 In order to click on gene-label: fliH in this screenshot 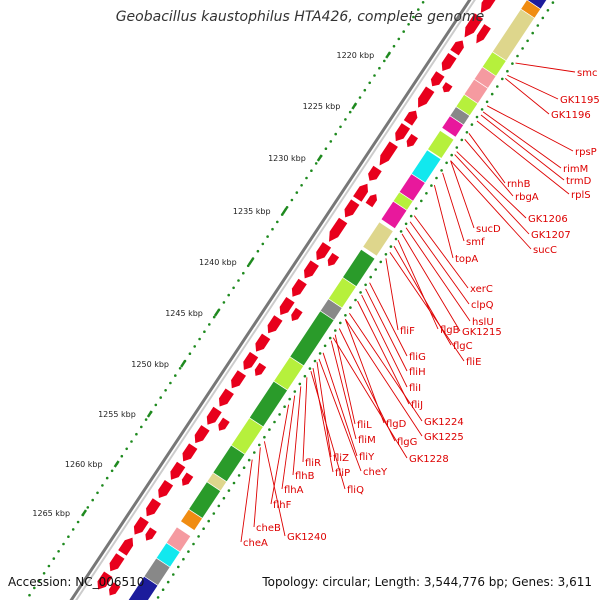, I will do `click(417, 372)`.